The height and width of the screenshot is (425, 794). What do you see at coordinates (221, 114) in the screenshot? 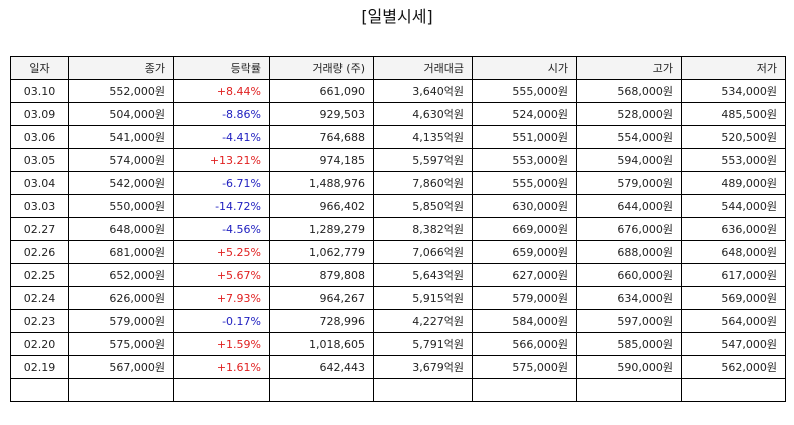
I see `cell-change: -8.86%` at bounding box center [221, 114].